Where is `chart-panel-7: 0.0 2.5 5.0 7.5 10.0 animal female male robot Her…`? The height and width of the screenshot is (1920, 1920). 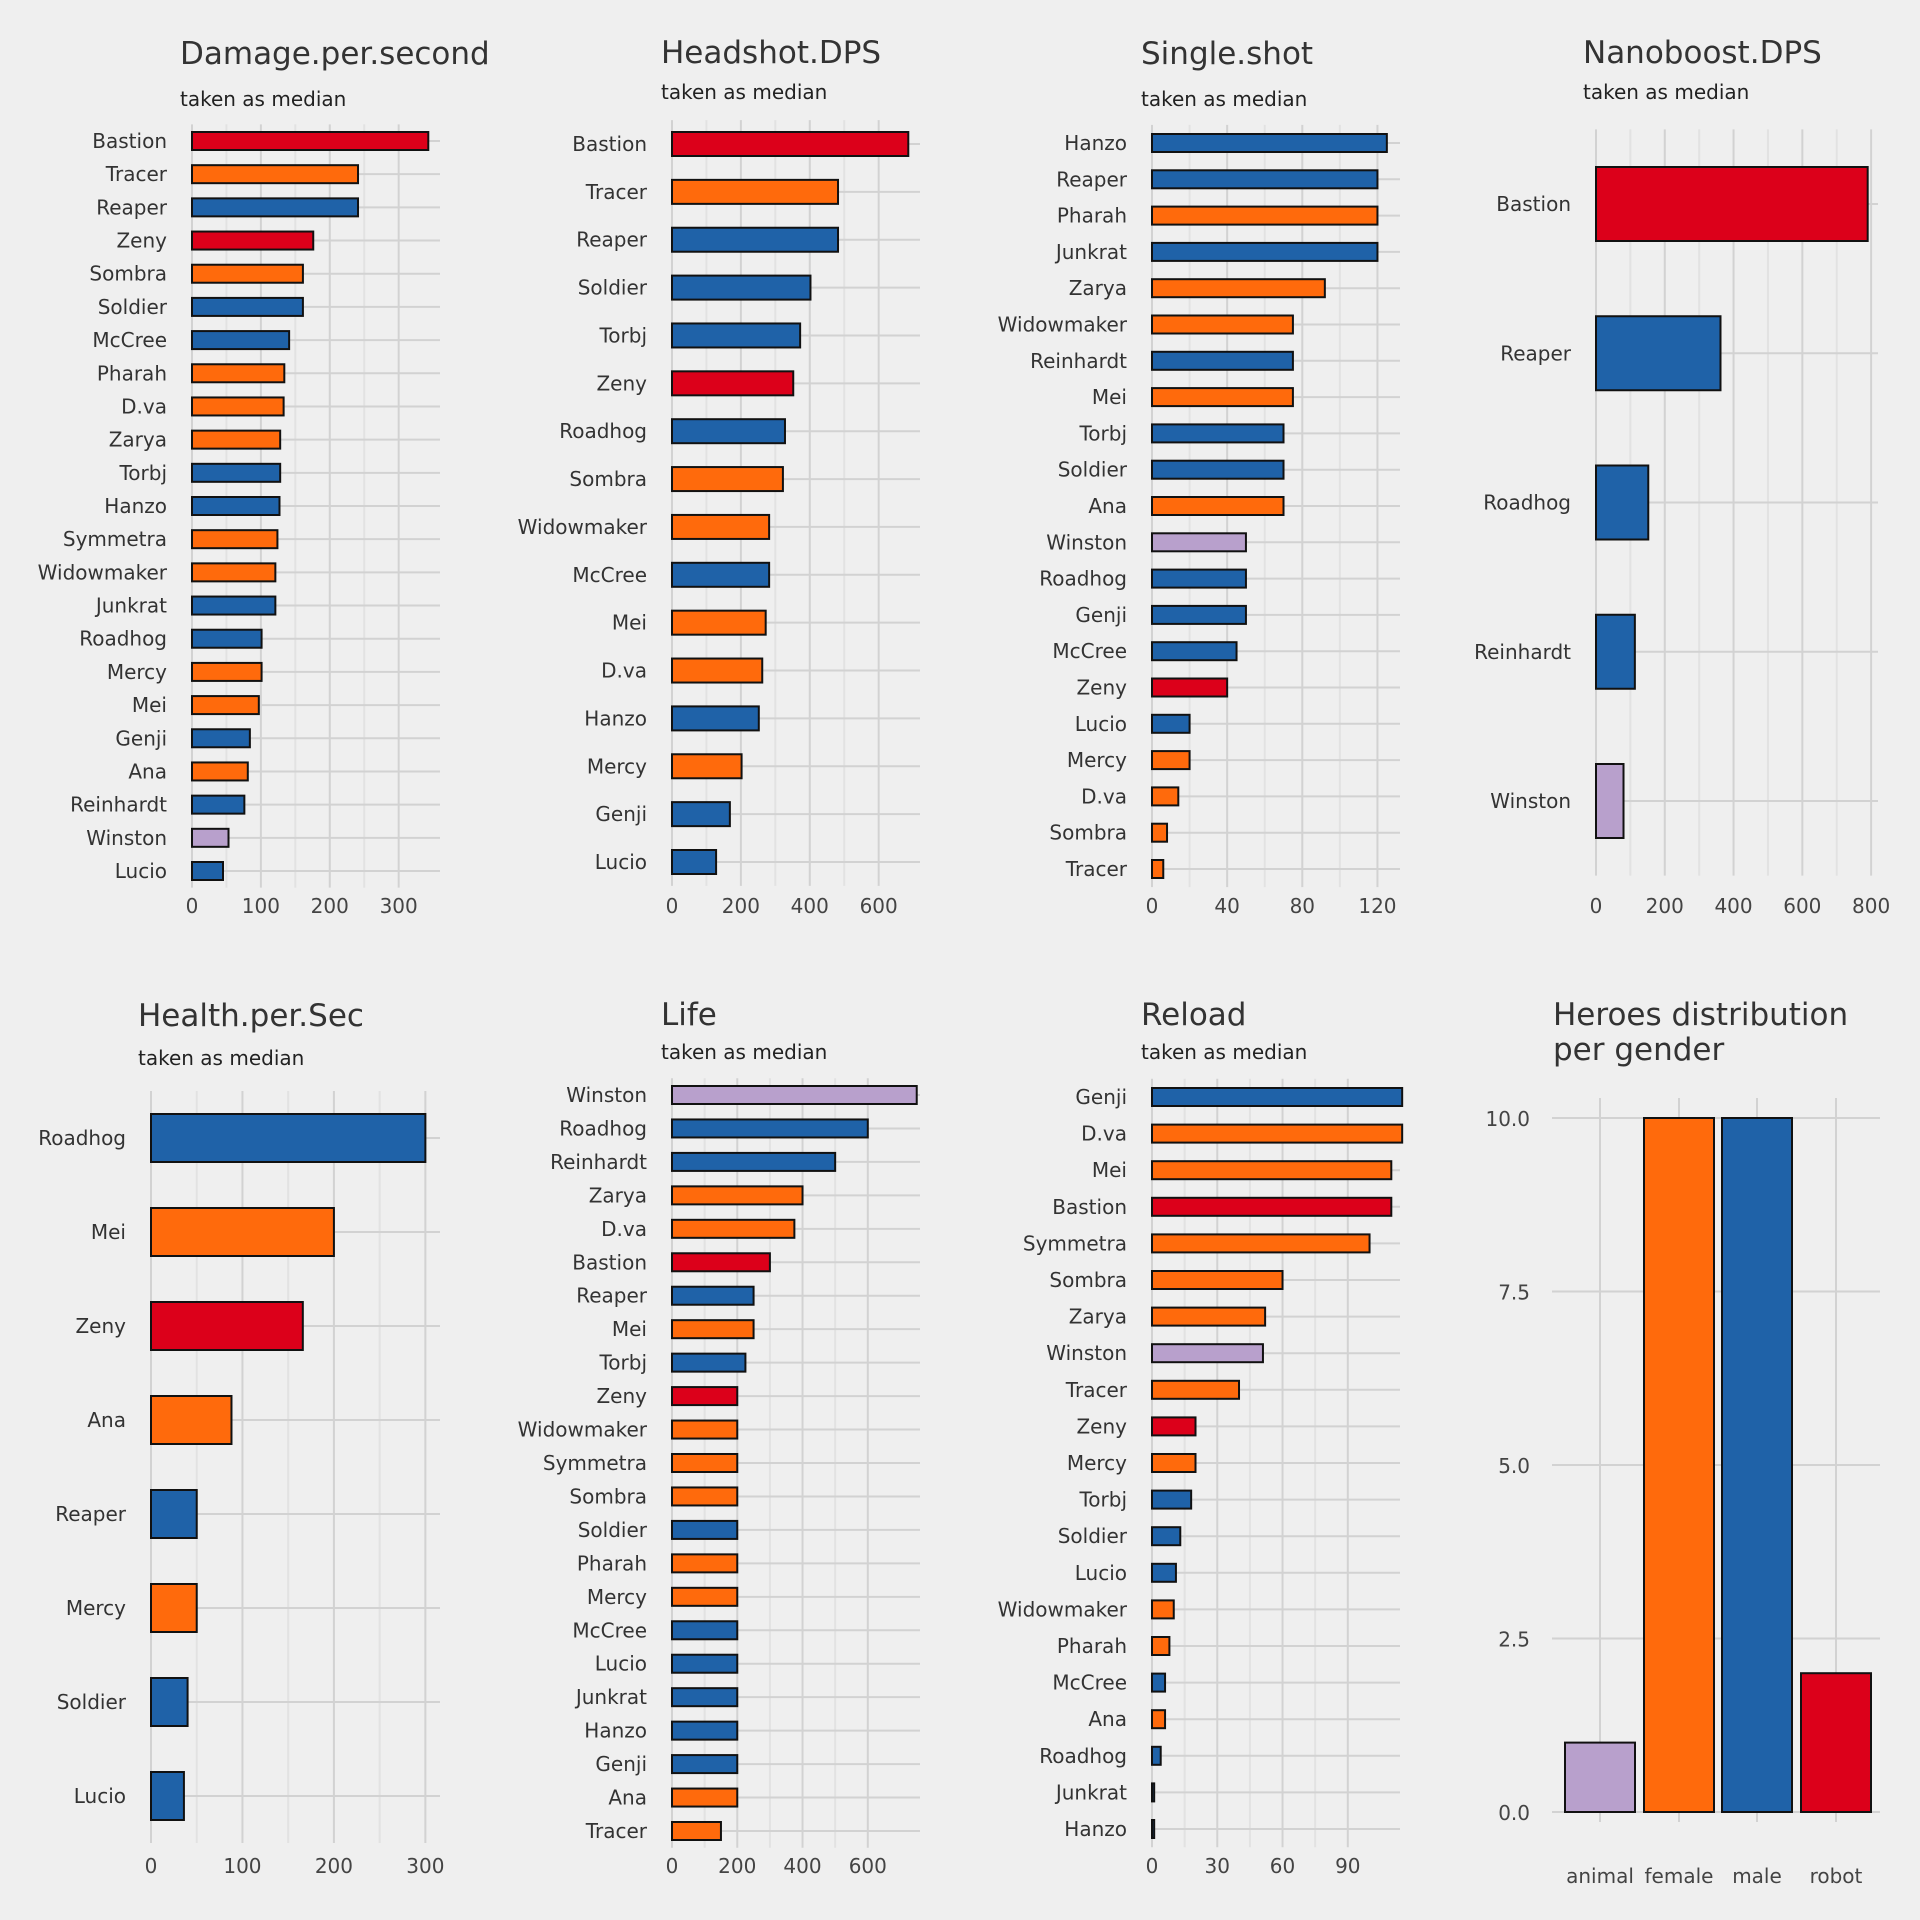
chart-panel-7: 0.0 2.5 5.0 7.5 10.0 animal female male robot Her… is located at coordinates (1682, 1442).